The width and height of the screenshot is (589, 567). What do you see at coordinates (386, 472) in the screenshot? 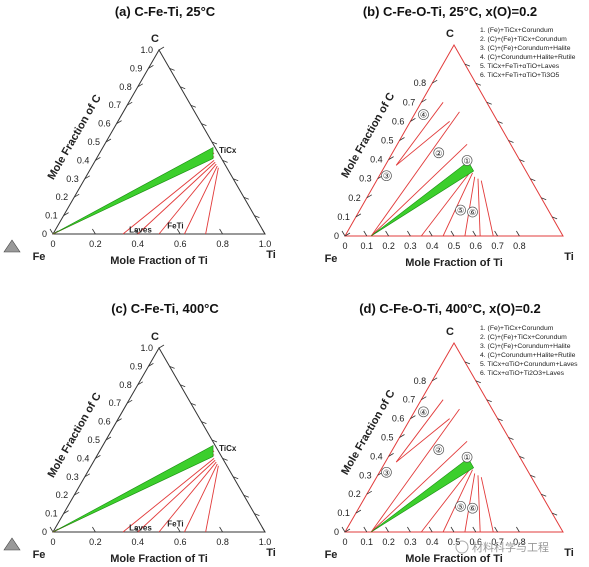
I see `region-label: ③` at bounding box center [386, 472].